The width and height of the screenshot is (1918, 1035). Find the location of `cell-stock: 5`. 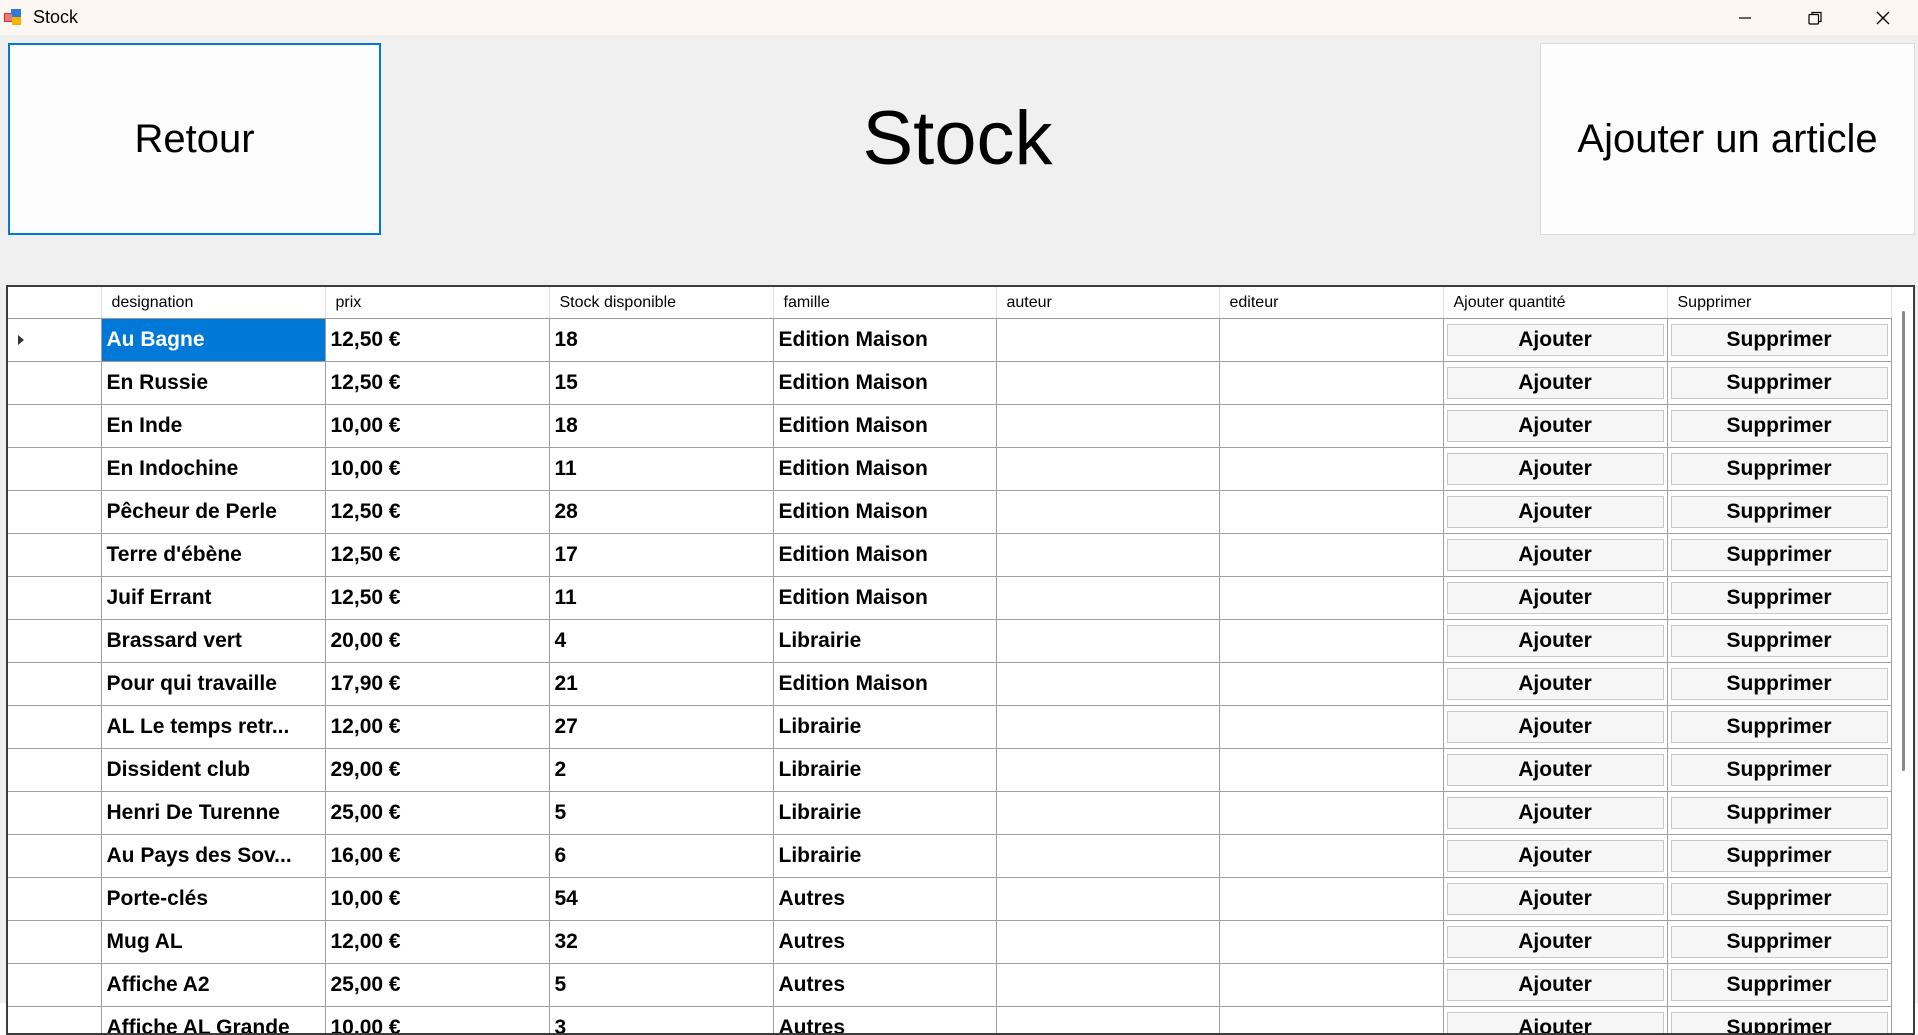

cell-stock: 5 is located at coordinates (661, 985).